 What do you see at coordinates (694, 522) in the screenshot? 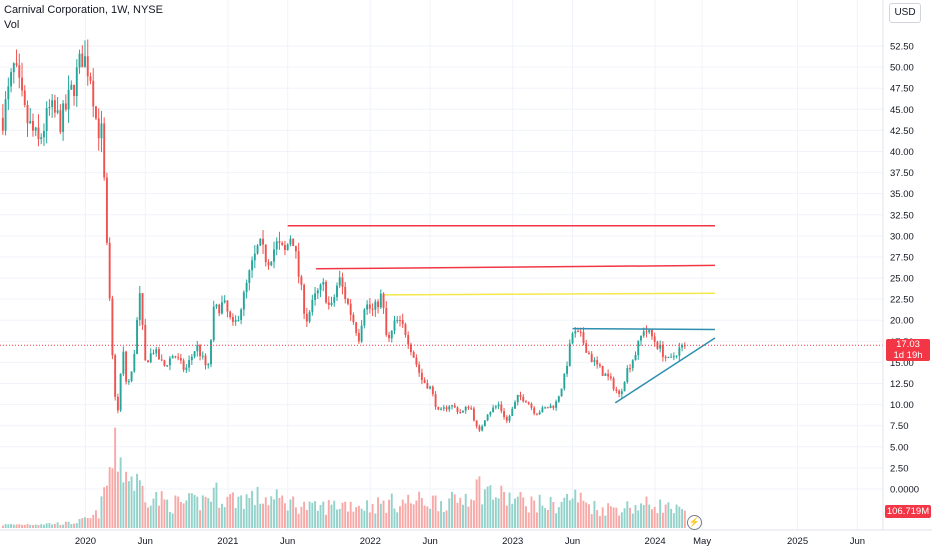
I see `lightning-icon: ⚡` at bounding box center [694, 522].